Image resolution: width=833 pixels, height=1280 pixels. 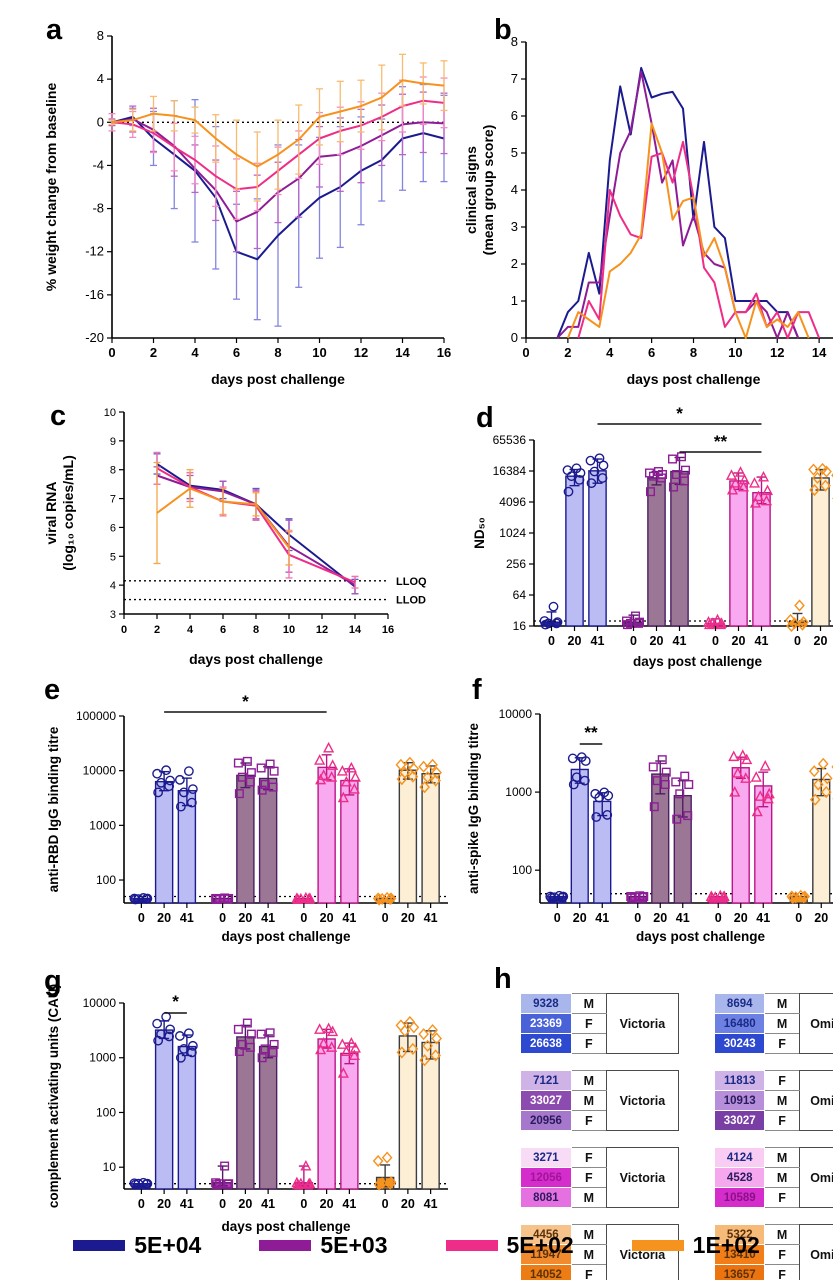 What do you see at coordinates (388, 630) in the screenshot?
I see `x-tick-label: 16` at bounding box center [388, 630].